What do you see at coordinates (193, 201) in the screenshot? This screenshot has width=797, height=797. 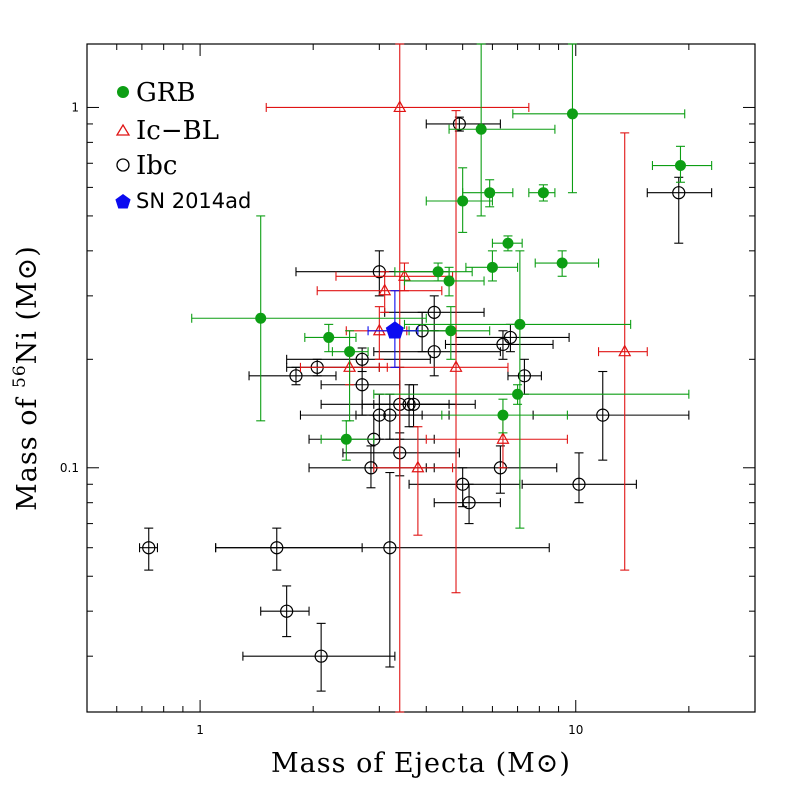 I see `legend-label-sn2014ad: SN 2014ad` at bounding box center [193, 201].